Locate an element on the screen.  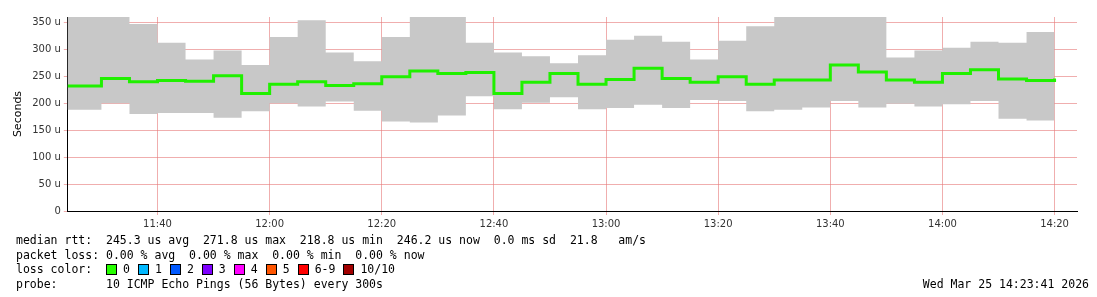
y-axis-title: Seconds is located at coordinates (18, 114).